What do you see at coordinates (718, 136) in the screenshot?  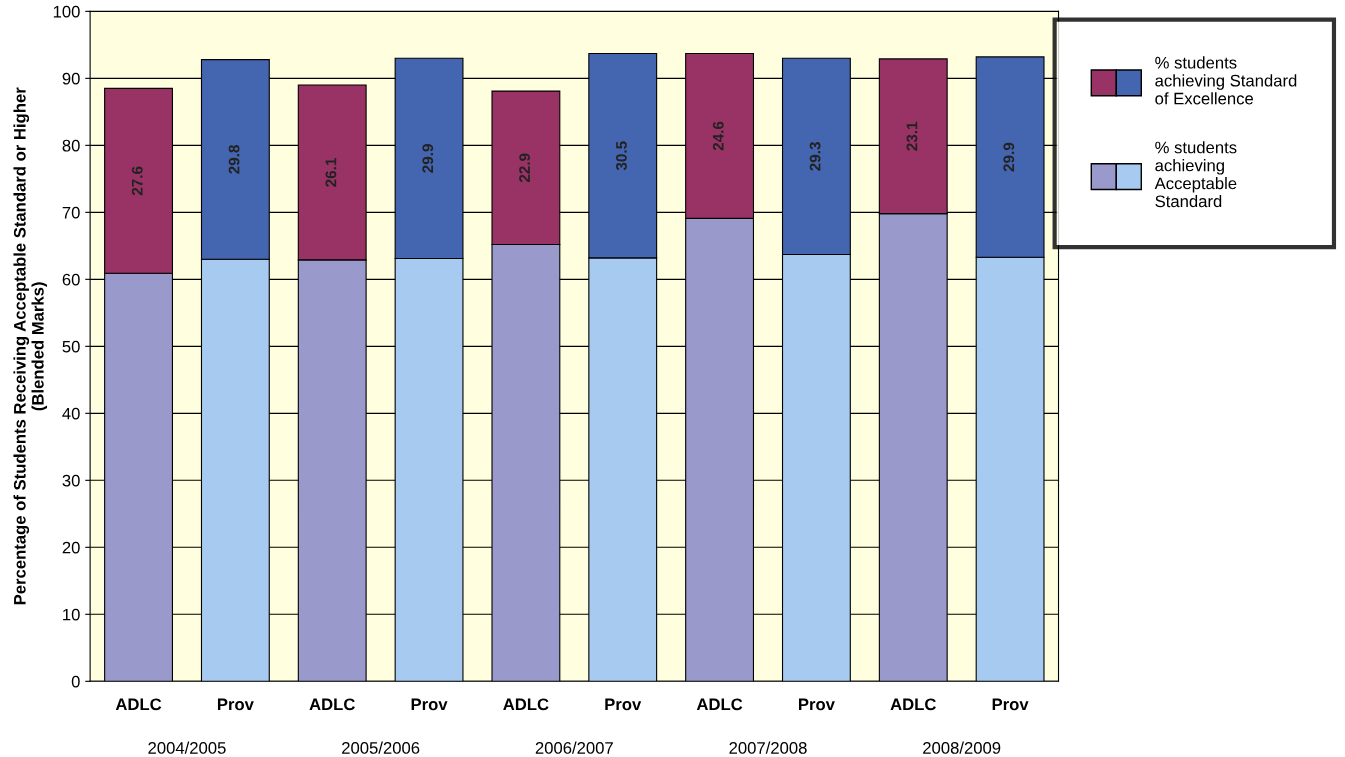 I see `data-label: 24.6` at bounding box center [718, 136].